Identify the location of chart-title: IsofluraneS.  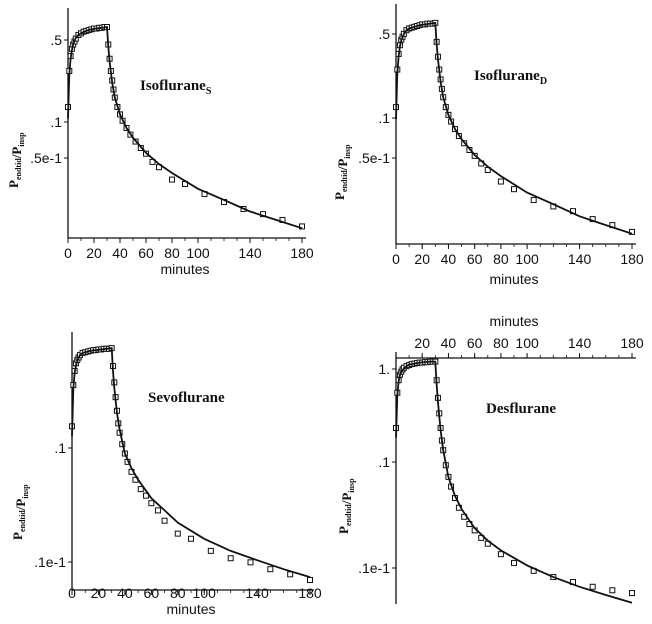
(176, 87).